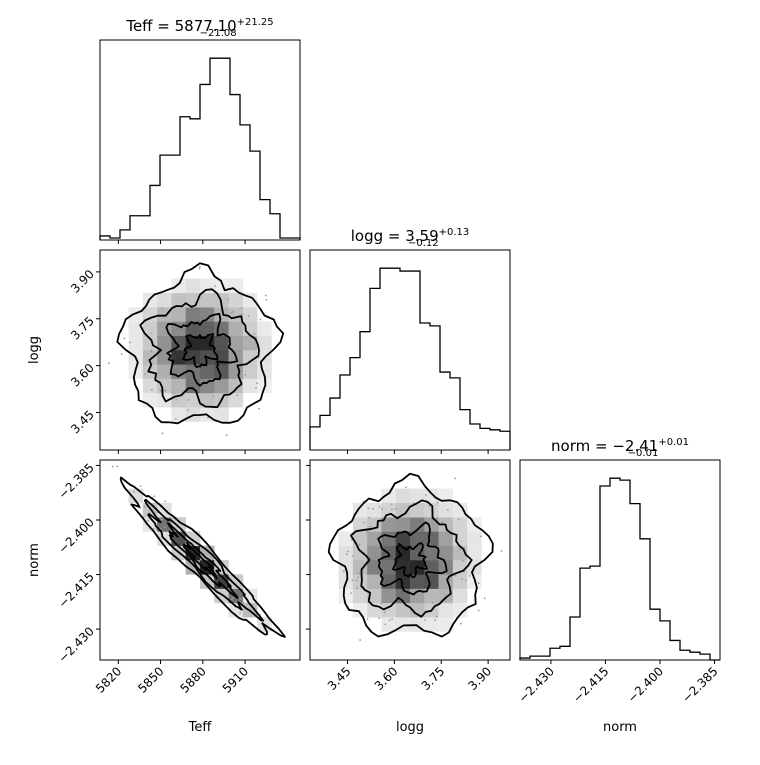 This screenshot has width=760, height=765. Describe the element at coordinates (410, 358) in the screenshot. I see `histogram-logg` at that location.